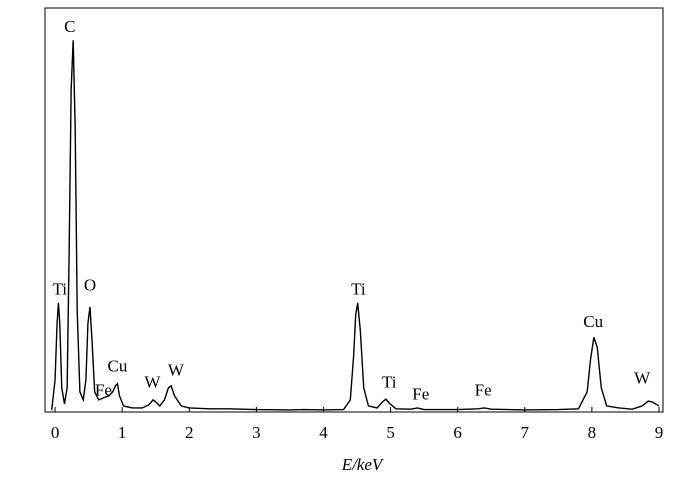 The height and width of the screenshot is (481, 700). I want to click on peak-label: O, so click(90, 285).